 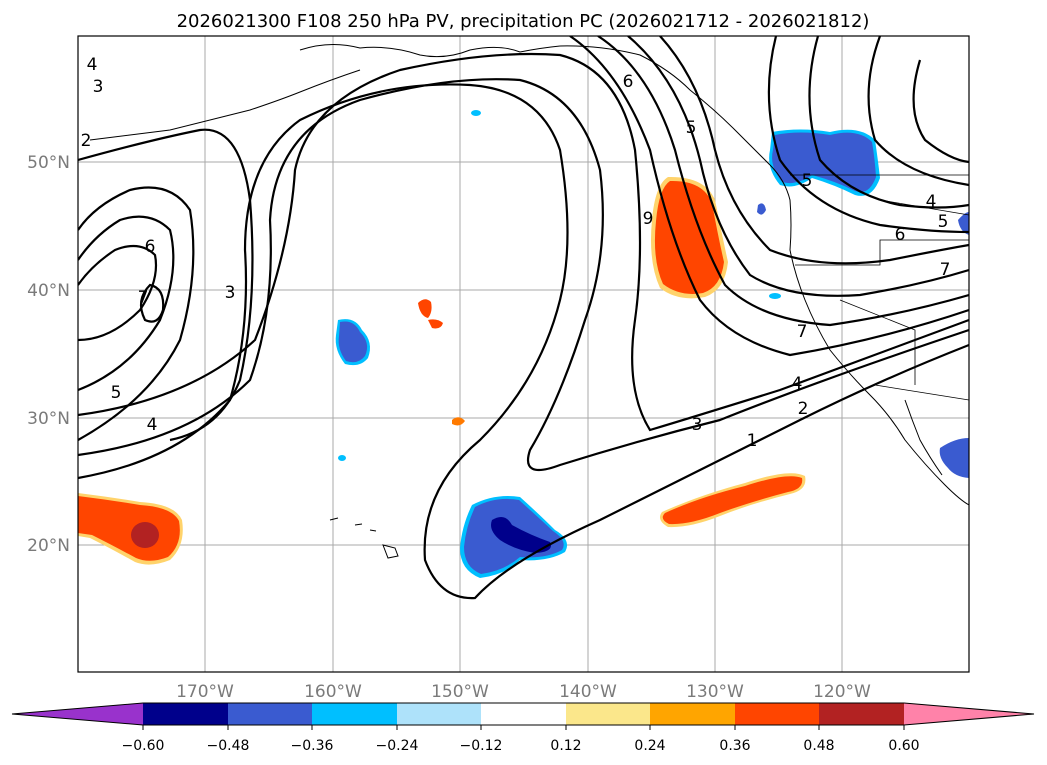 I want to click on colorbar-tick-label: 0.60, so click(x=903, y=746).